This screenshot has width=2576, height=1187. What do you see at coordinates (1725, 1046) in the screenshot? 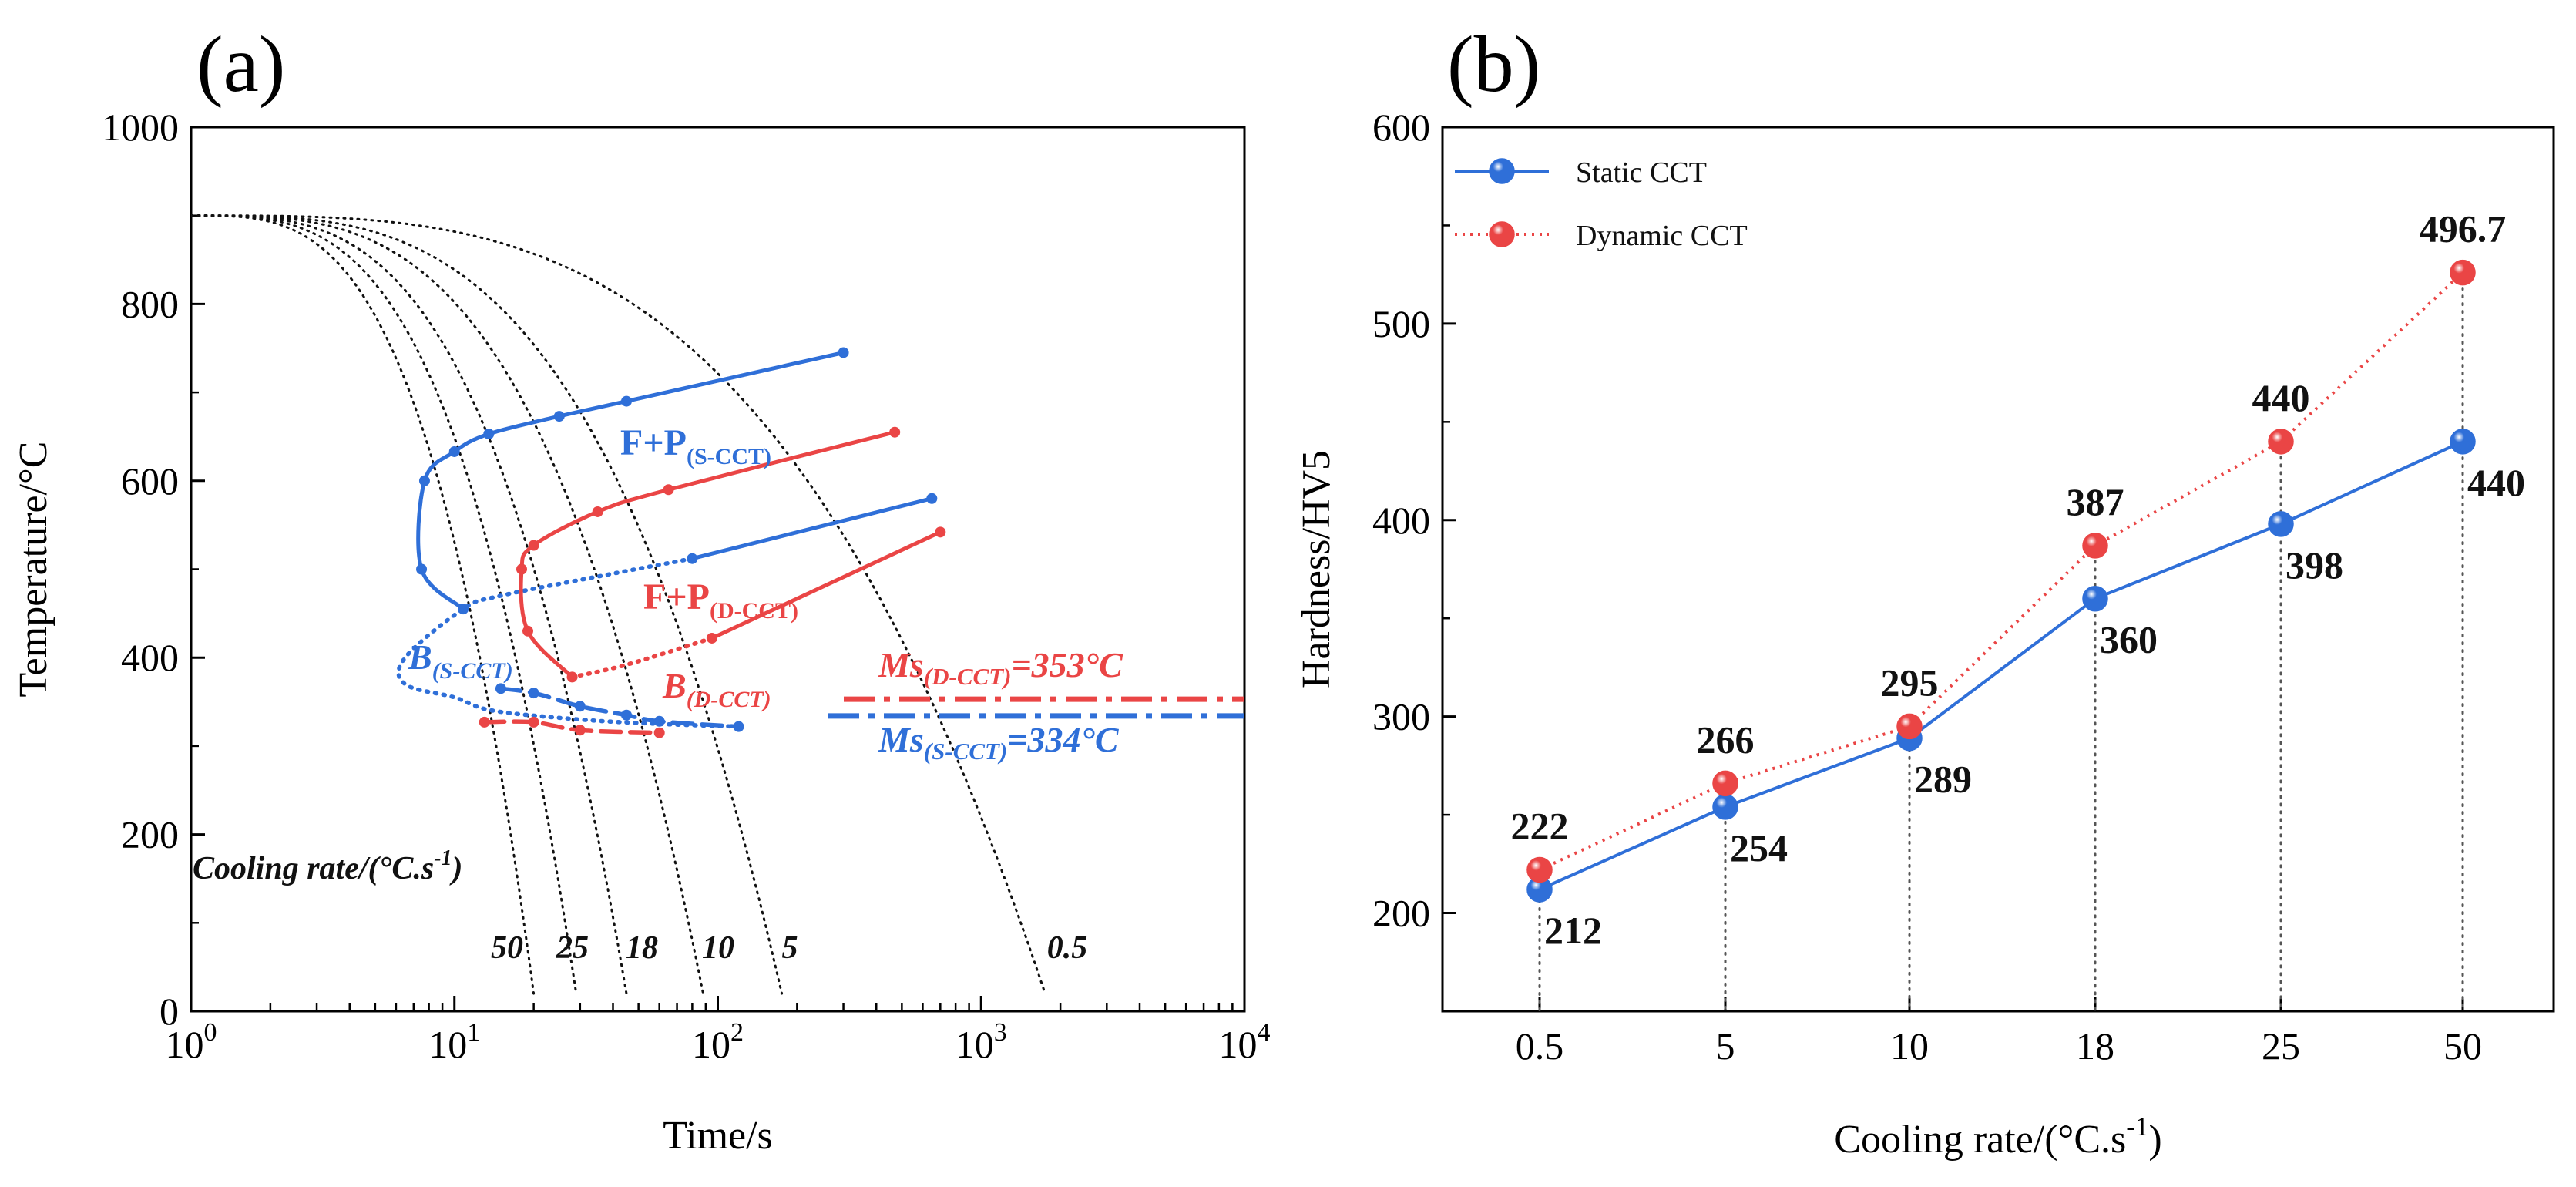
I see `x-tick-label-b: 5` at bounding box center [1725, 1046].